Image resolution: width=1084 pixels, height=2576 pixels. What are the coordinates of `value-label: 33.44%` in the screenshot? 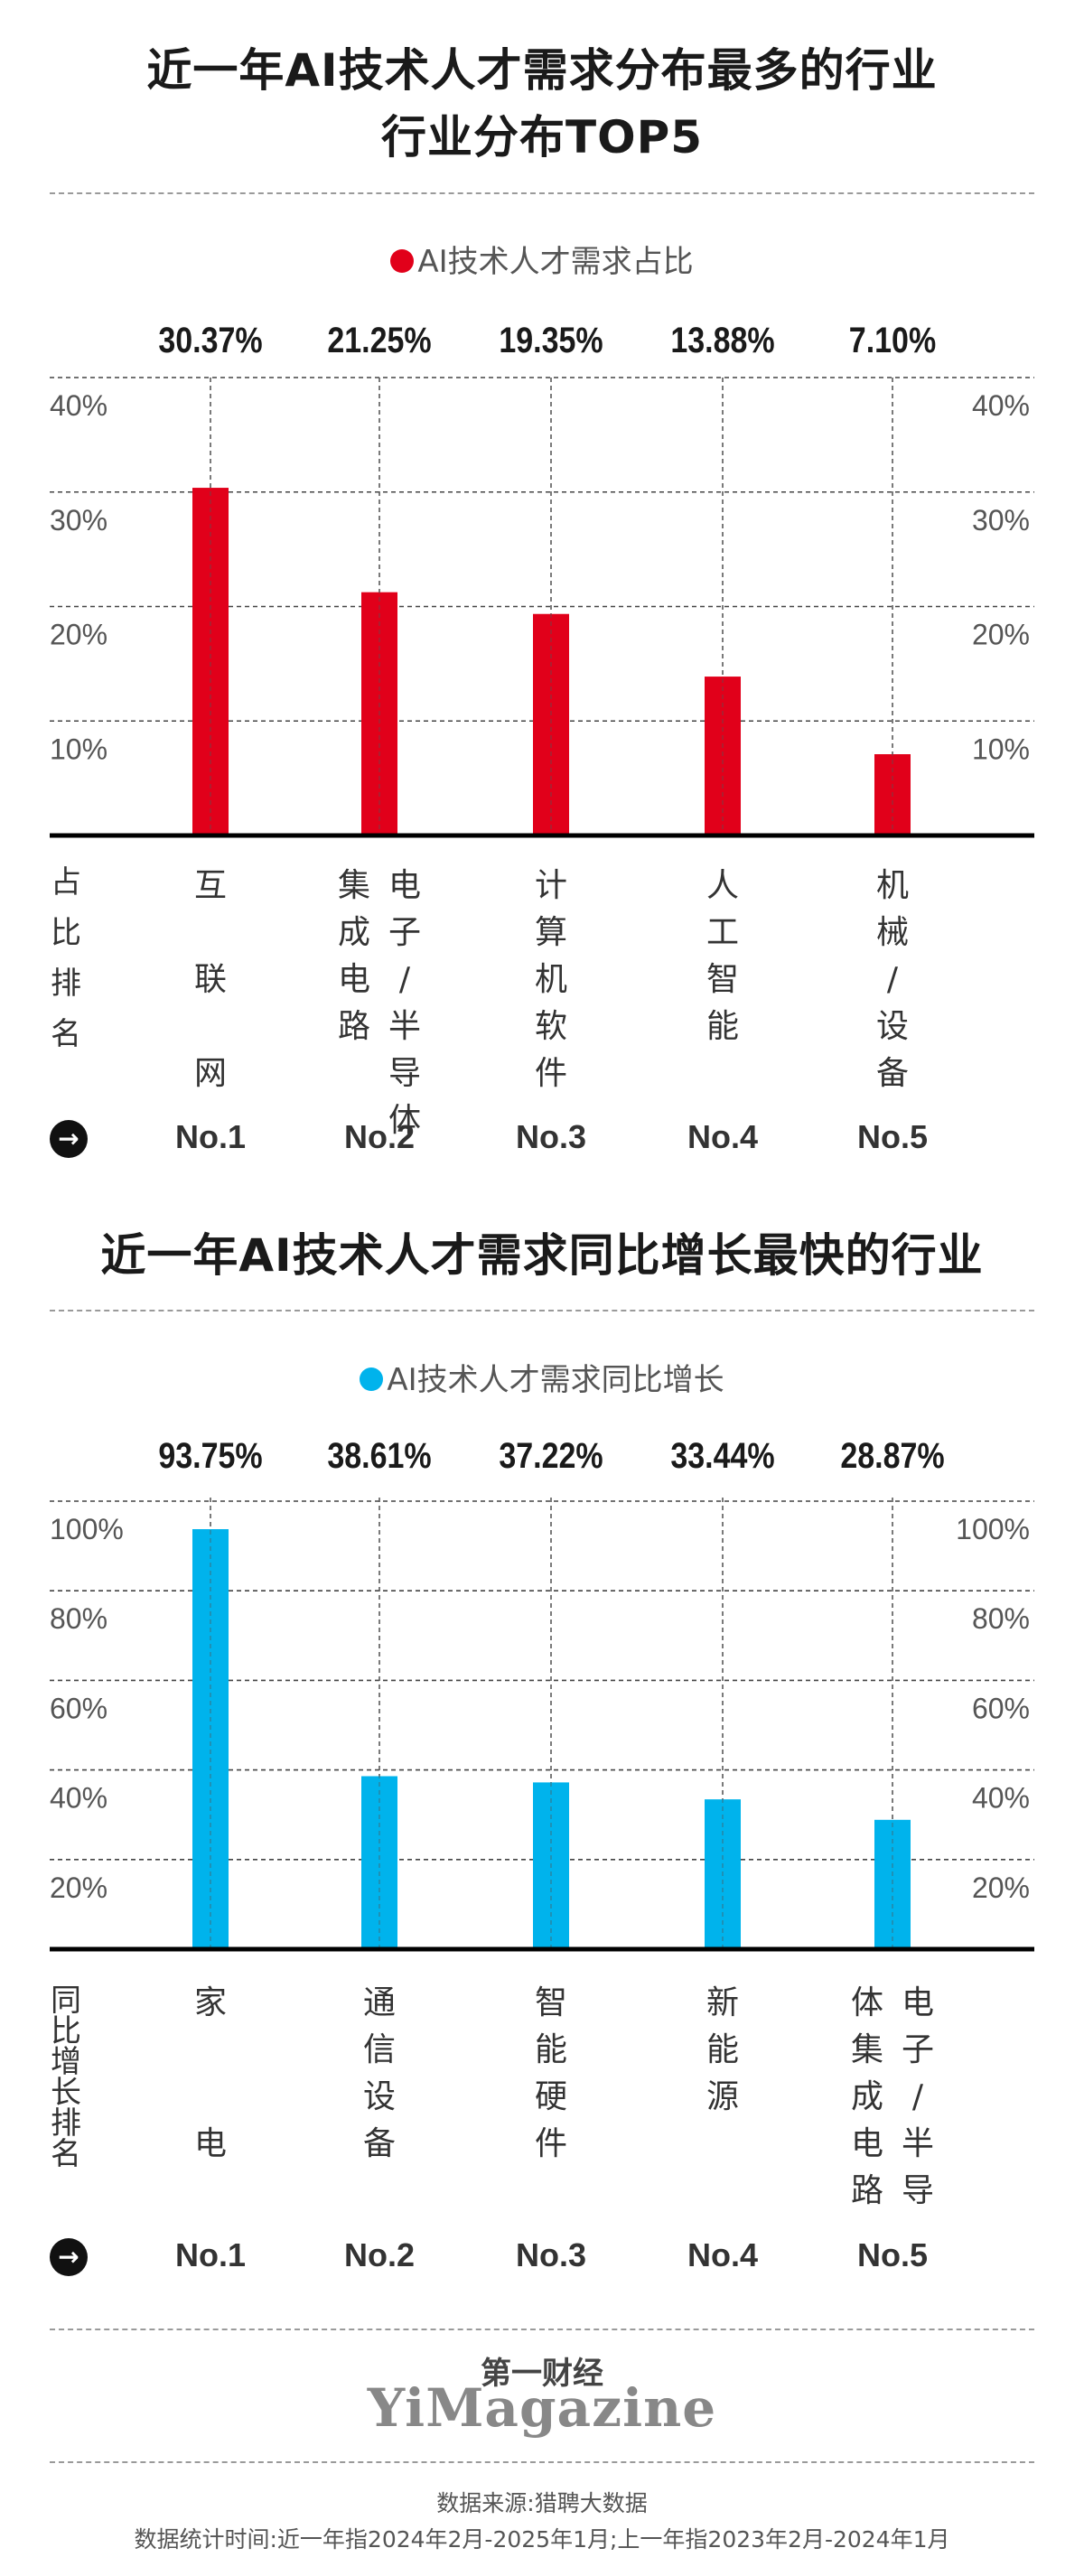 It's located at (722, 1456).